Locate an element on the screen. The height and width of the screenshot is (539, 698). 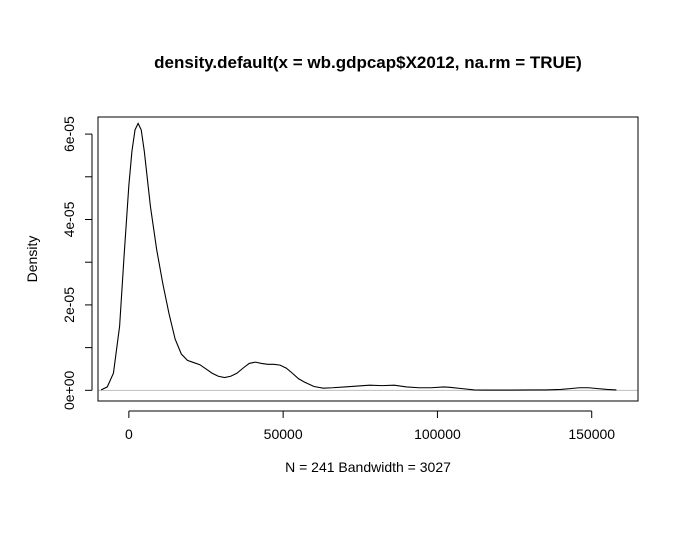
y-tick-label: 4e-05 is located at coordinates (69, 219).